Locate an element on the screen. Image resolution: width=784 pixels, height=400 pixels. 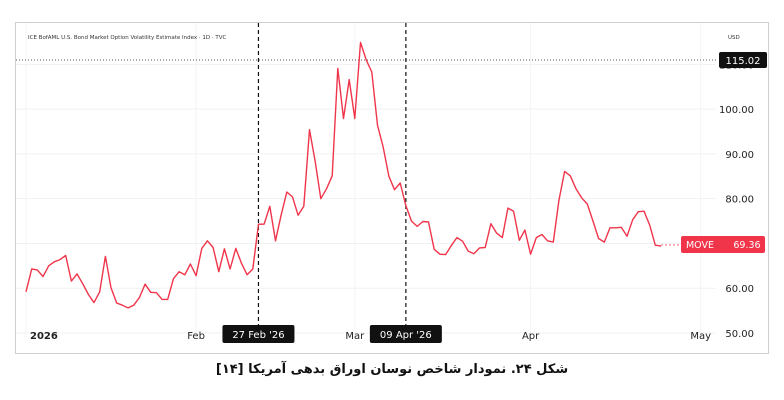
x-tick-label: May is located at coordinates (700, 336).